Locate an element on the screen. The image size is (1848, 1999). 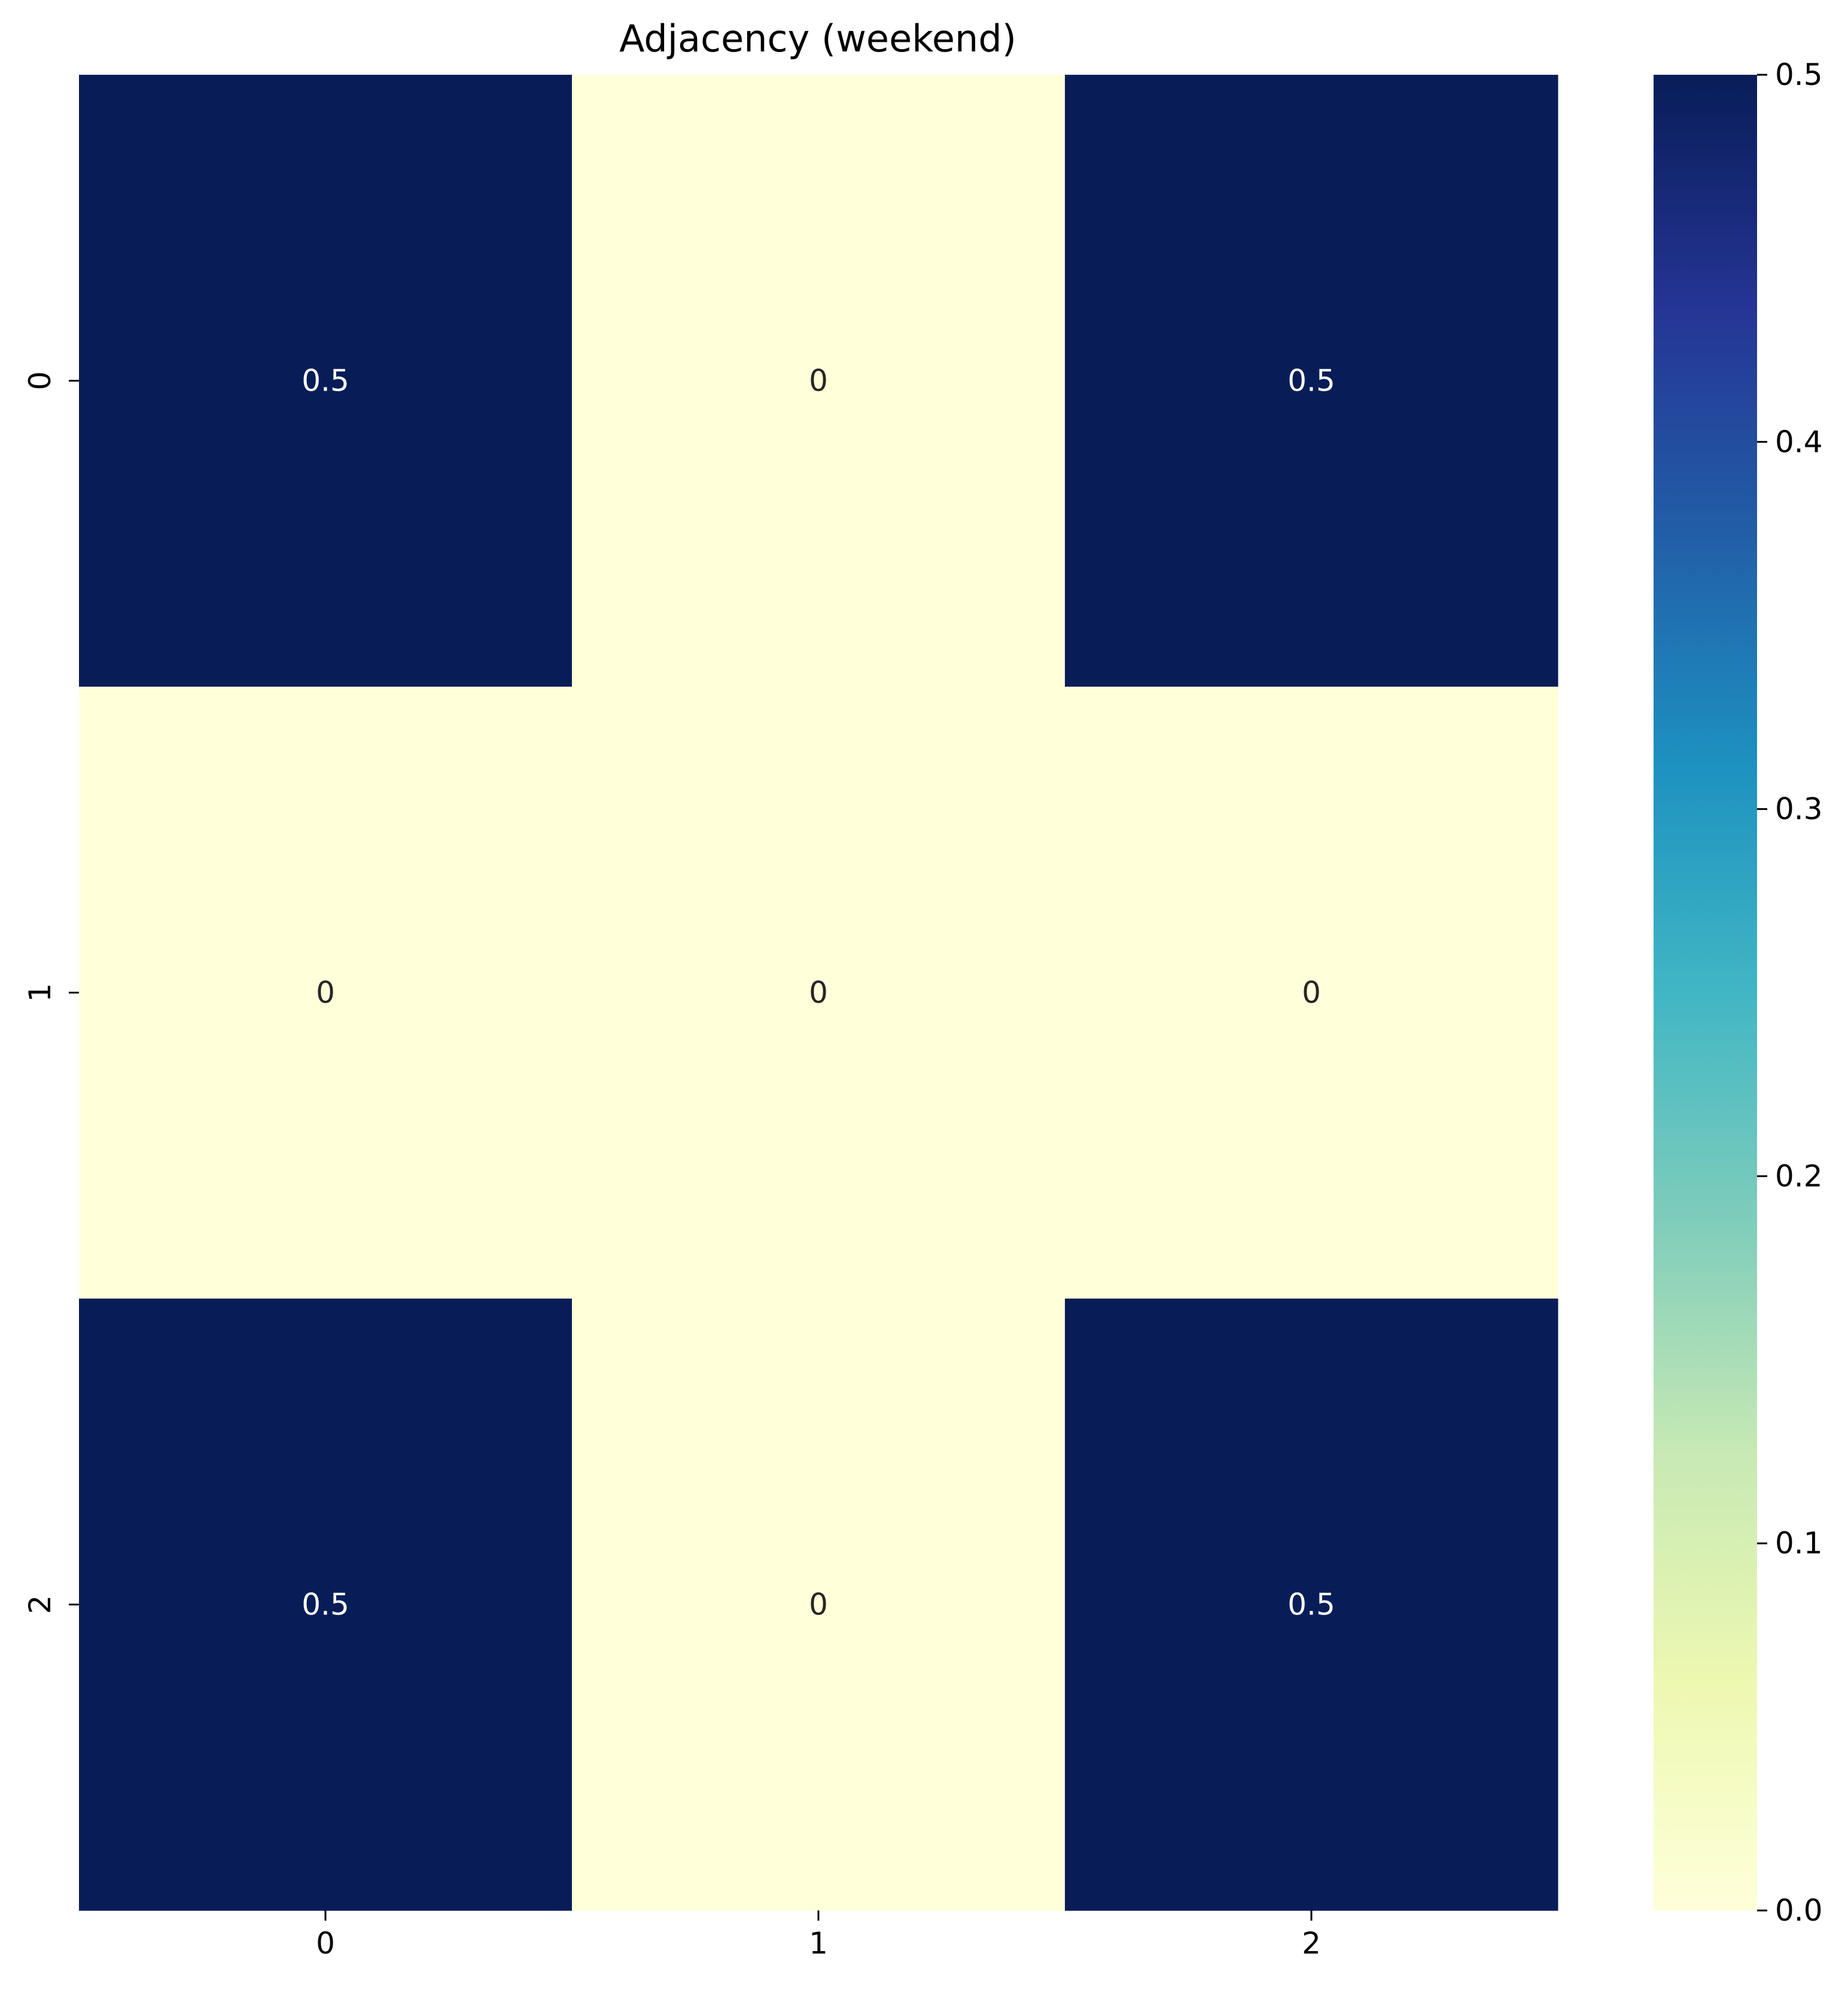
heatmap-cell-r0-c1 is located at coordinates (818, 381).